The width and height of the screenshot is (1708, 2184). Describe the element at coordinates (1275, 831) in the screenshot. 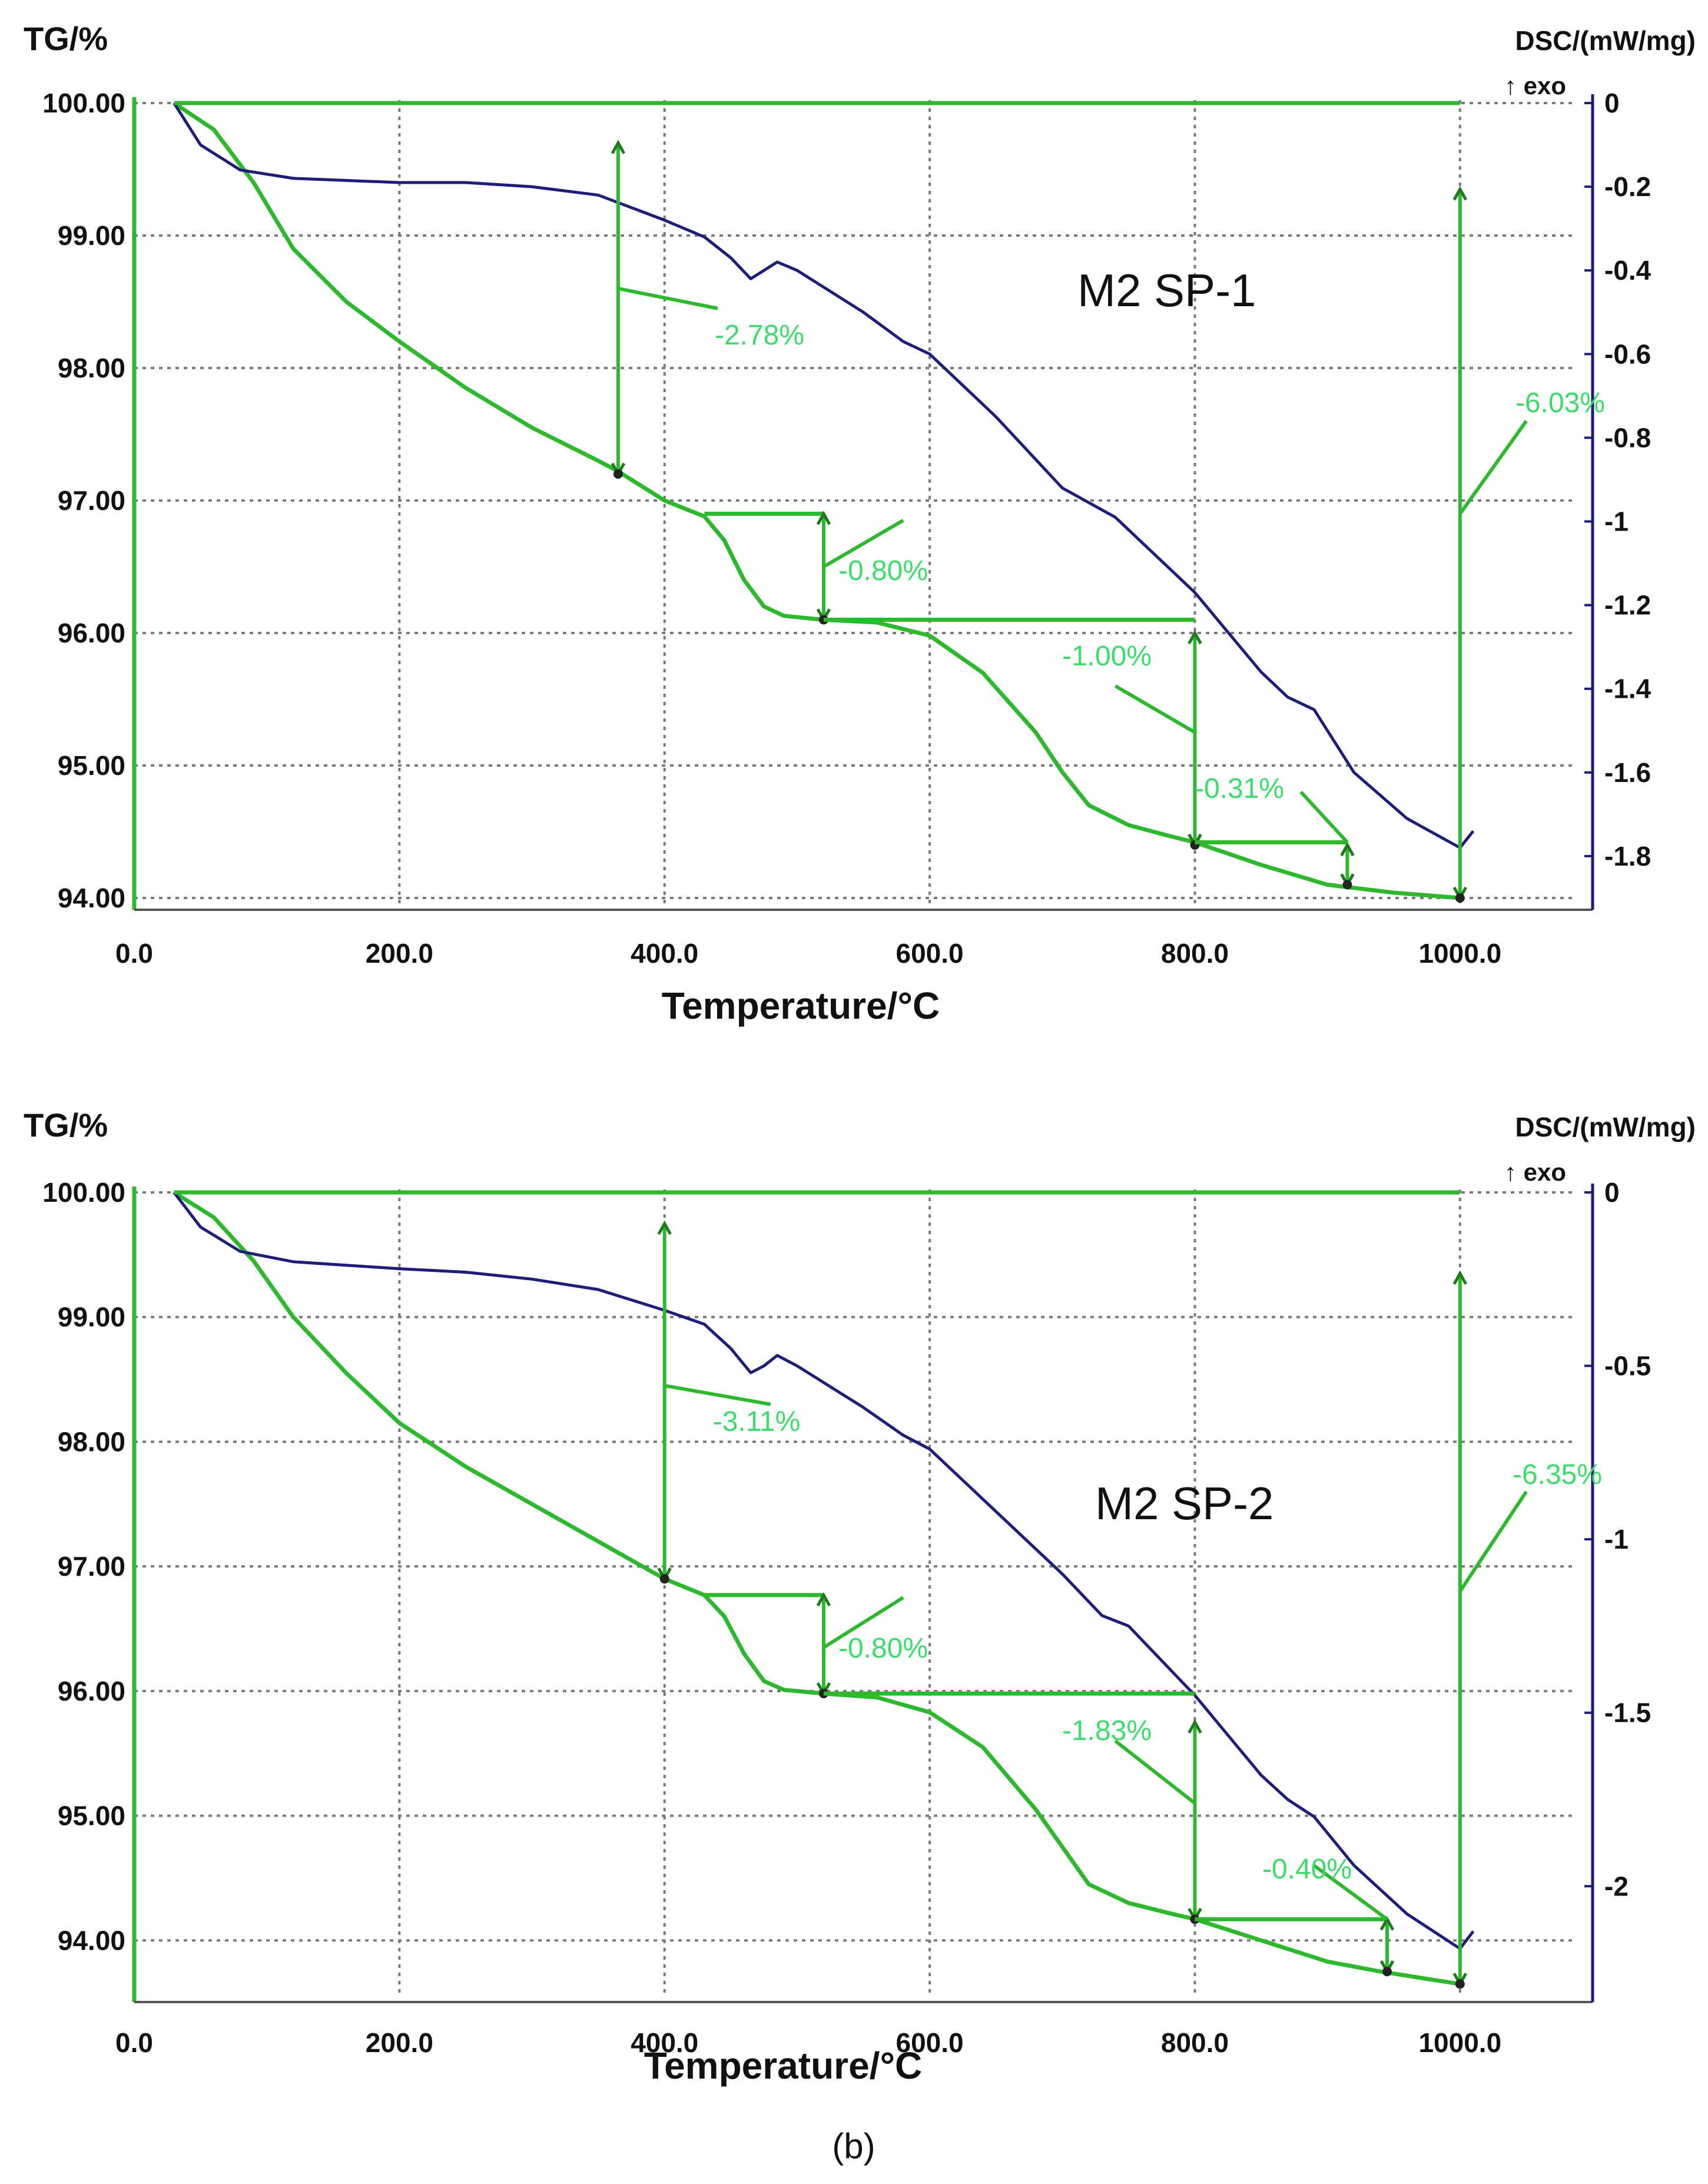

I see `mass-loss-annotation: -0.31%` at that location.